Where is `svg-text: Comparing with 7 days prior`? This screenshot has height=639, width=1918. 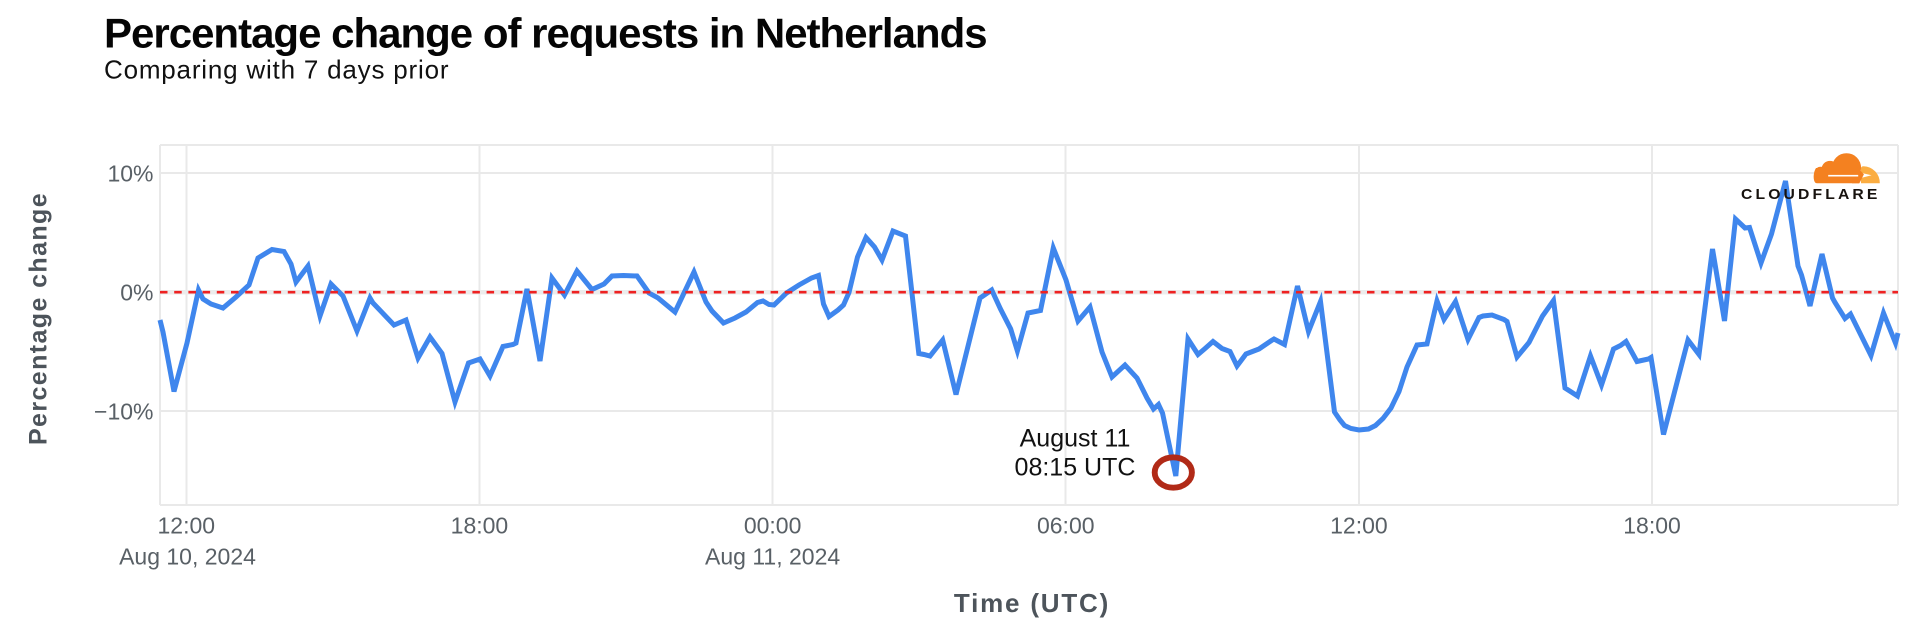 svg-text: Comparing with 7 days prior is located at coordinates (276, 70).